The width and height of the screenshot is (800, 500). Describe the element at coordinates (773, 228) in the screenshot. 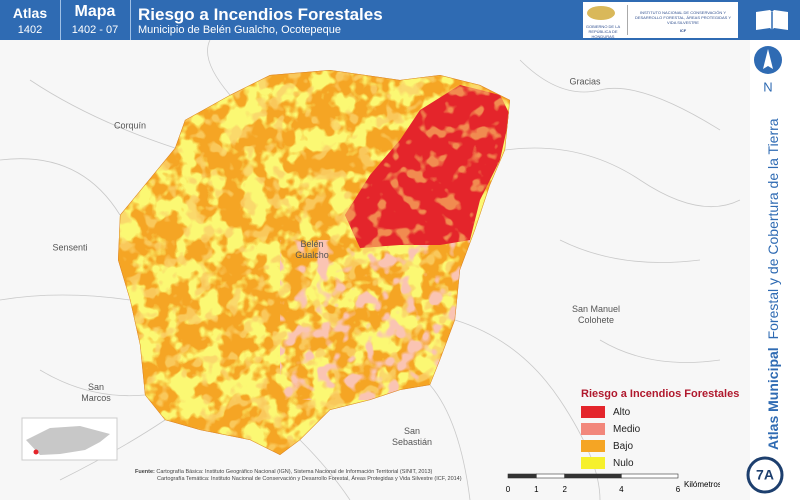

I see `side-regular: Forestal y de Cobertura de la Tierra` at that location.